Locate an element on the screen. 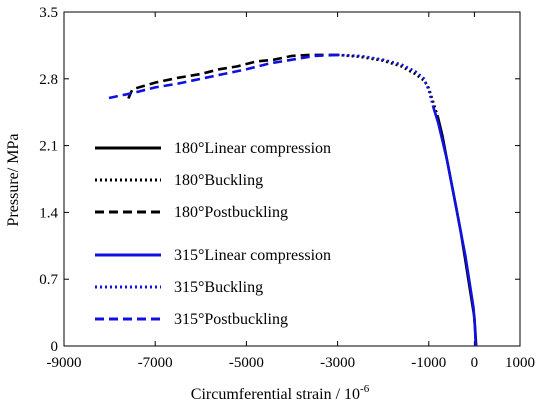 The image size is (550, 411). legend-label-180deg-postbuckling: 180°Postbuckling is located at coordinates (231, 212).